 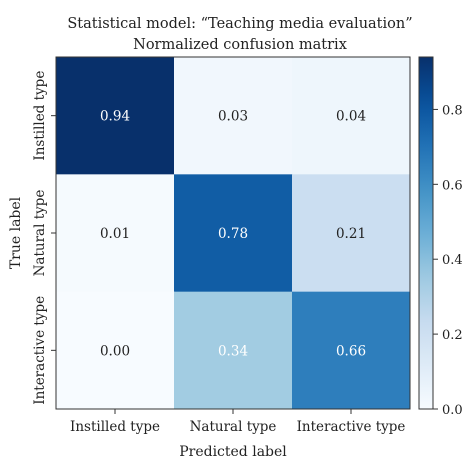 What do you see at coordinates (233, 427) in the screenshot?
I see `x-tick-label: Natural type` at bounding box center [233, 427].